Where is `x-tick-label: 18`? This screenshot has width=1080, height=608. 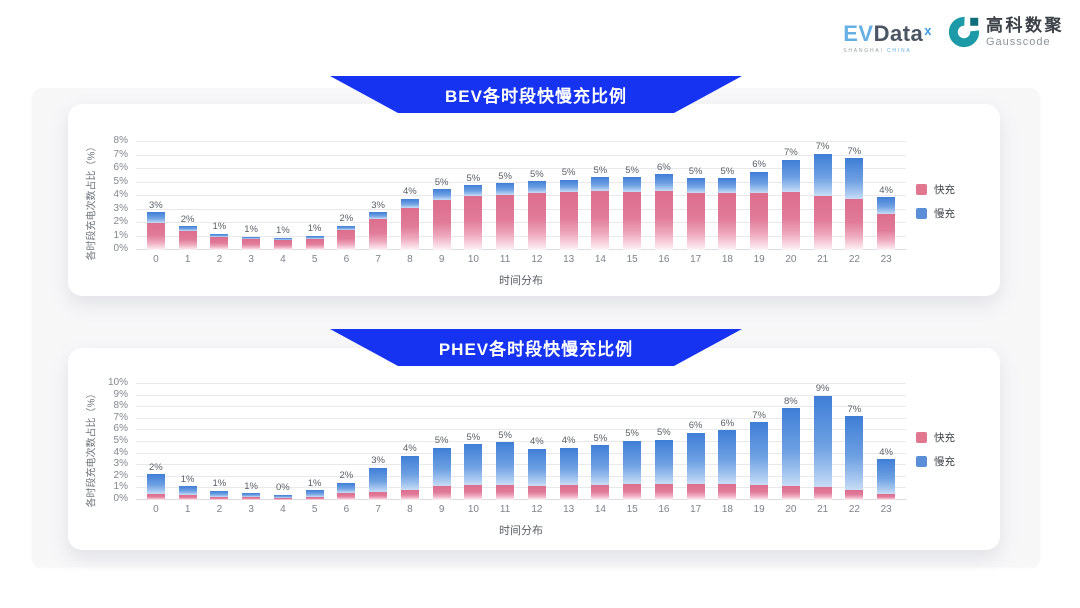
x-tick-label: 18 is located at coordinates (727, 259).